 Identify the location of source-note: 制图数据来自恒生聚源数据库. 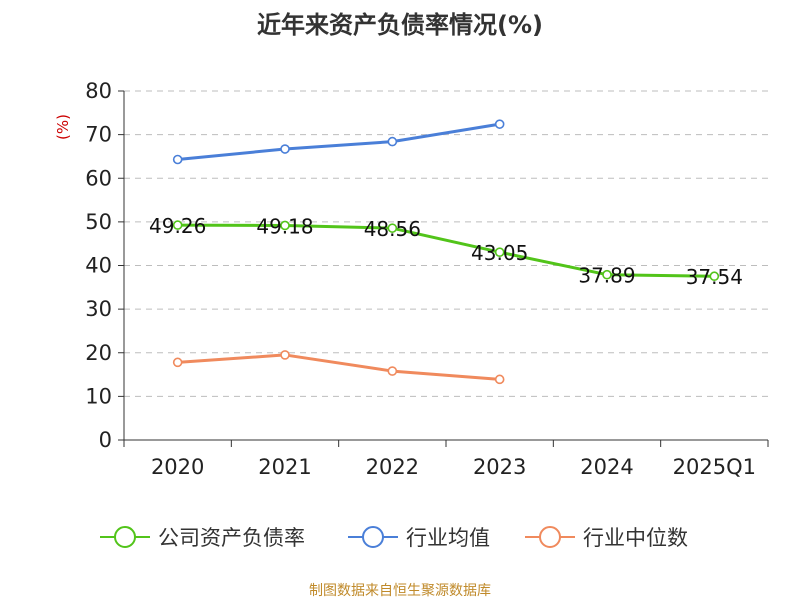
(400, 591).